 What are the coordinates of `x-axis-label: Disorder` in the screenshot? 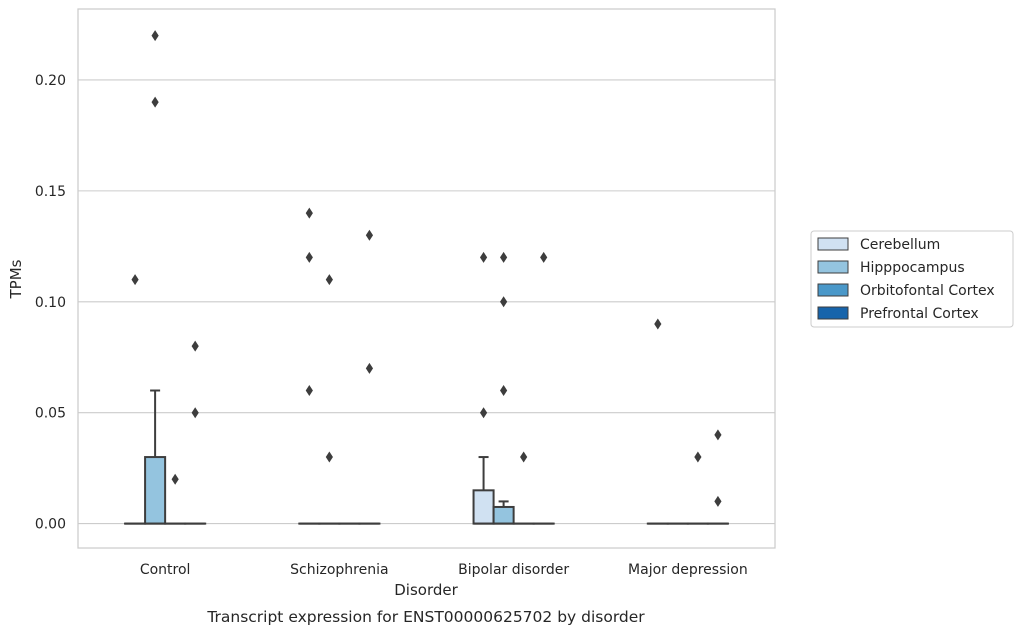 It's located at (426, 590).